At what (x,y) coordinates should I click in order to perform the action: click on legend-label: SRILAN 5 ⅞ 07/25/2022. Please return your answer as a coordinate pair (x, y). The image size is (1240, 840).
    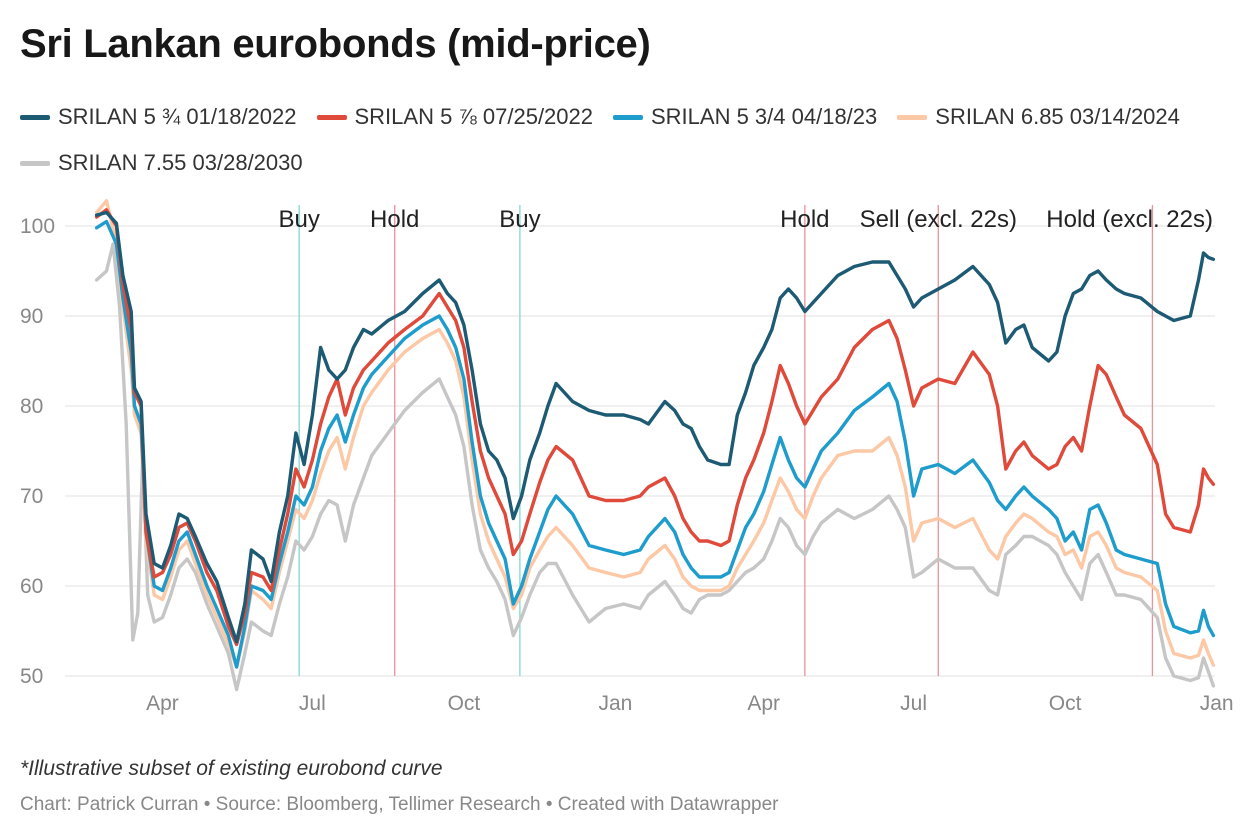
    Looking at the image, I should click on (474, 116).